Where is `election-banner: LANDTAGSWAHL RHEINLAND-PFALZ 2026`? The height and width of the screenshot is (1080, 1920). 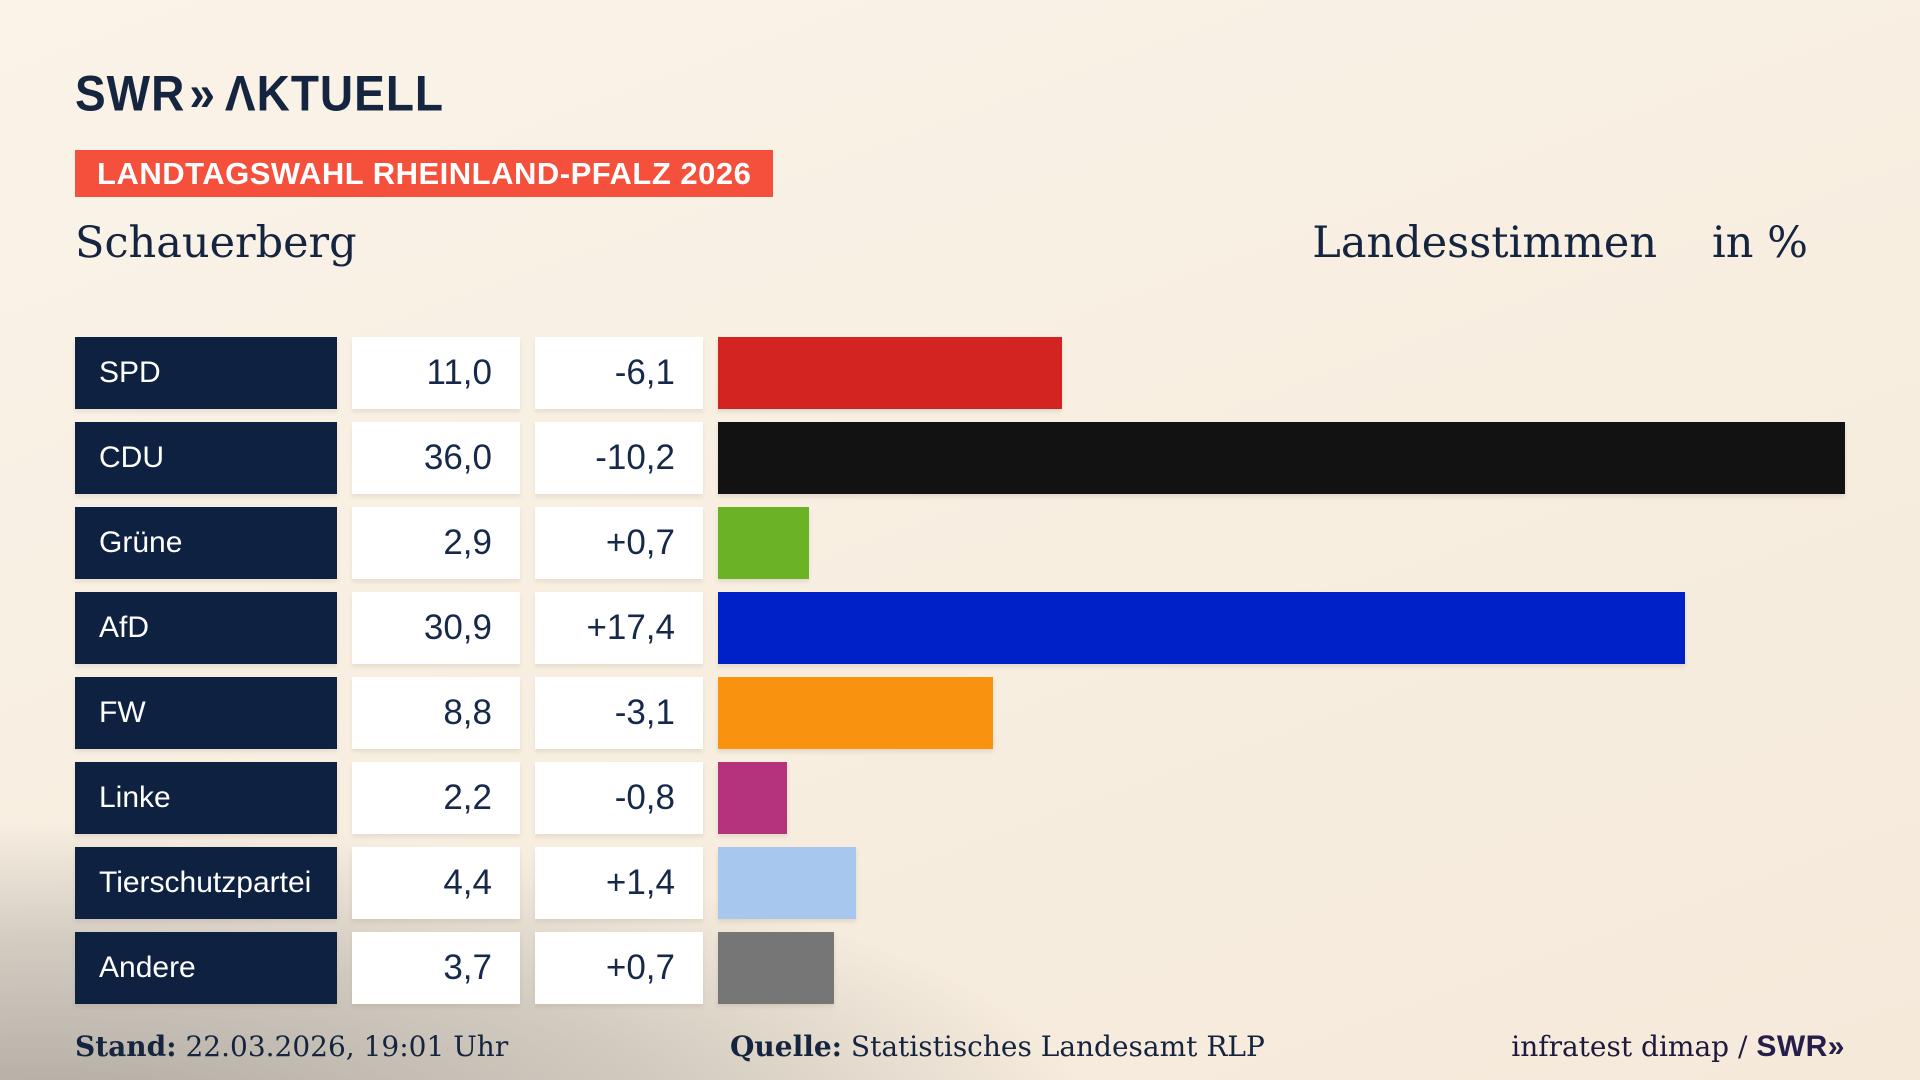
election-banner: LANDTAGSWAHL RHEINLAND-PFALZ 2026 is located at coordinates (424, 173).